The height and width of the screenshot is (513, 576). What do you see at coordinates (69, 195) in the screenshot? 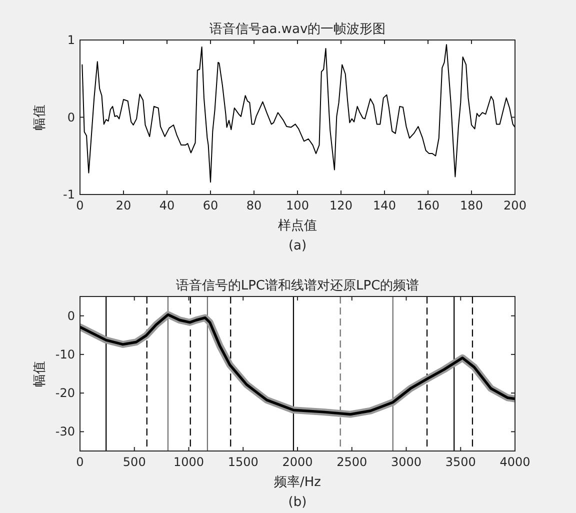
I see `y-tick-label: -1` at bounding box center [69, 195].